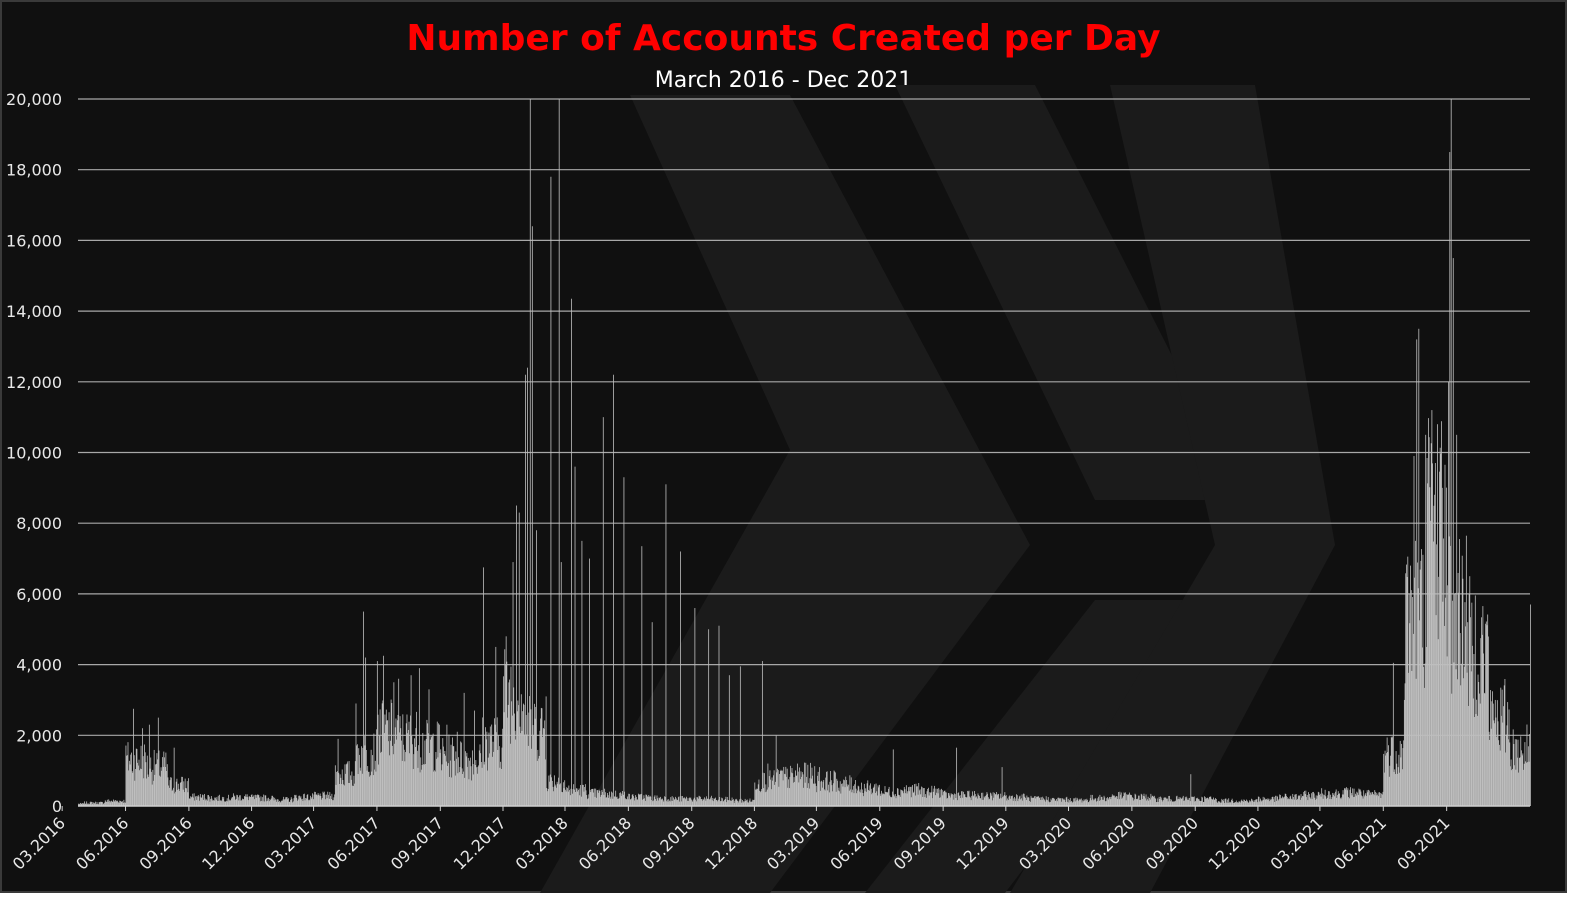 This screenshot has height=899, width=1577. What do you see at coordinates (39, 735) in the screenshot?
I see `y-tick-label: 2,000` at bounding box center [39, 735].